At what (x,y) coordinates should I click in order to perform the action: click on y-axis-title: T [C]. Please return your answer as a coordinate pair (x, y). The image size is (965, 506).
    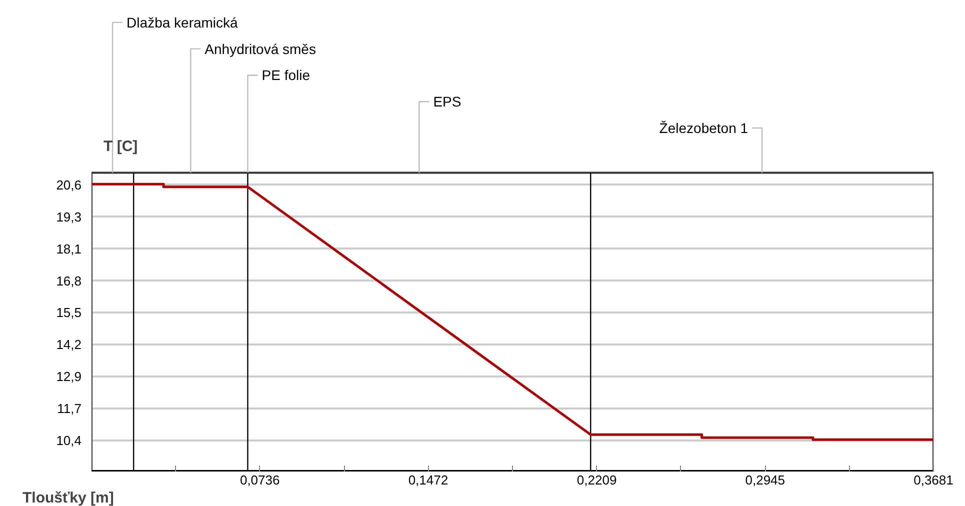
    Looking at the image, I should click on (121, 146).